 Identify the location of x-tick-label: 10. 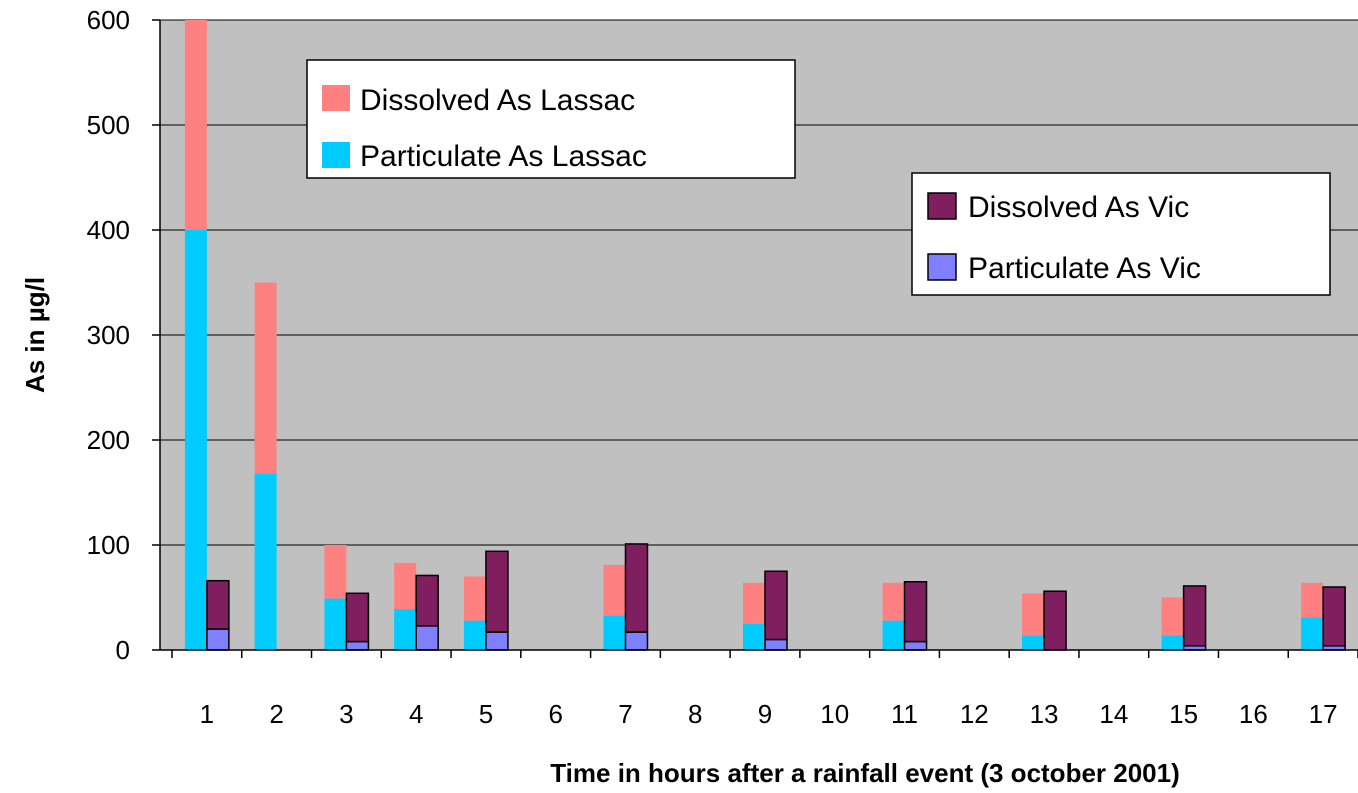
(834, 714).